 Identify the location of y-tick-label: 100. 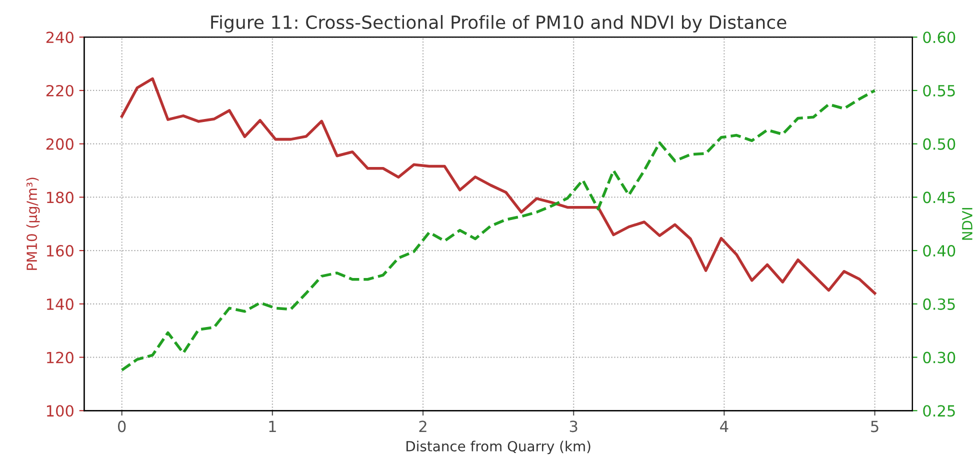
(60, 411).